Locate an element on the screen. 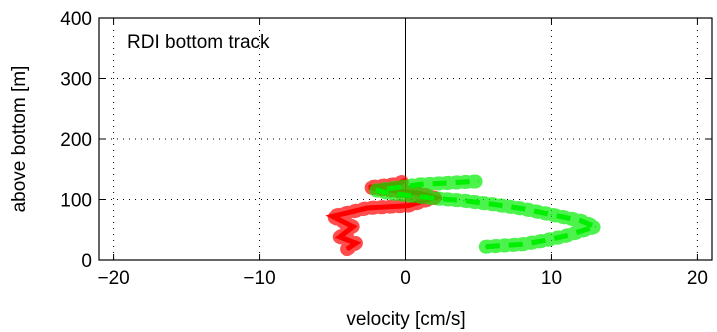 The image size is (717, 332). x-tick-label: 20 is located at coordinates (697, 278).